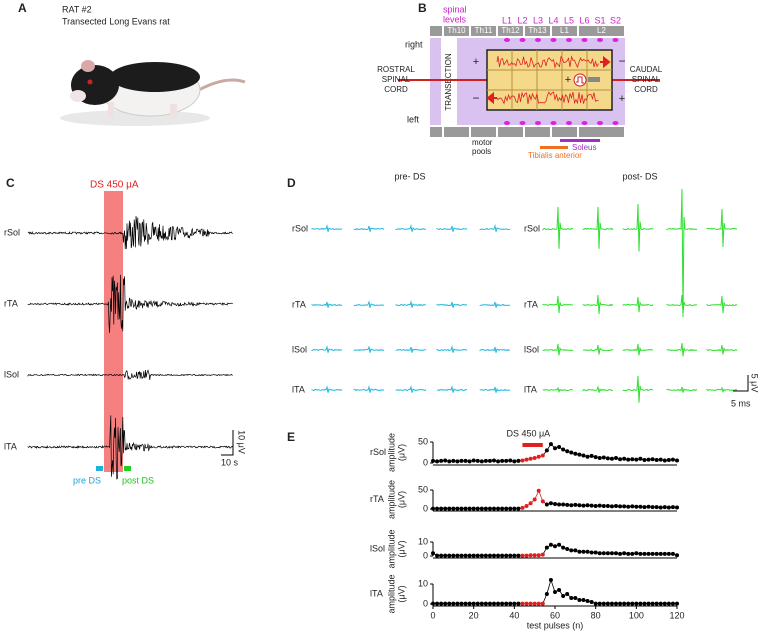 The width and height of the screenshot is (760, 634). I want to click on side-right: right, so click(414, 44).